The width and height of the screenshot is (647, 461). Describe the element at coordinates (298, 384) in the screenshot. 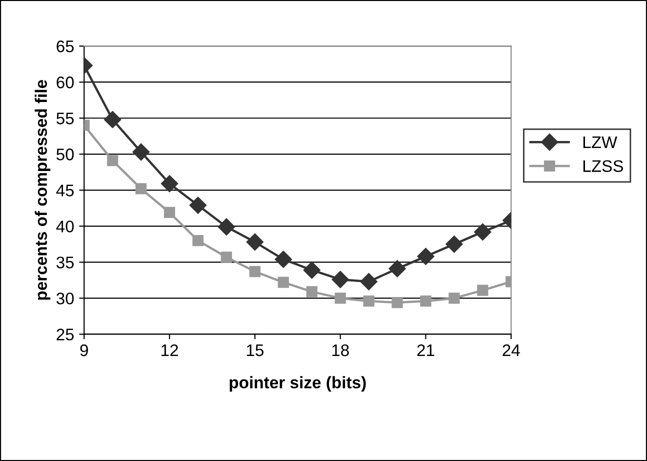

I see `x-axis-title: pointer size (bits)` at that location.